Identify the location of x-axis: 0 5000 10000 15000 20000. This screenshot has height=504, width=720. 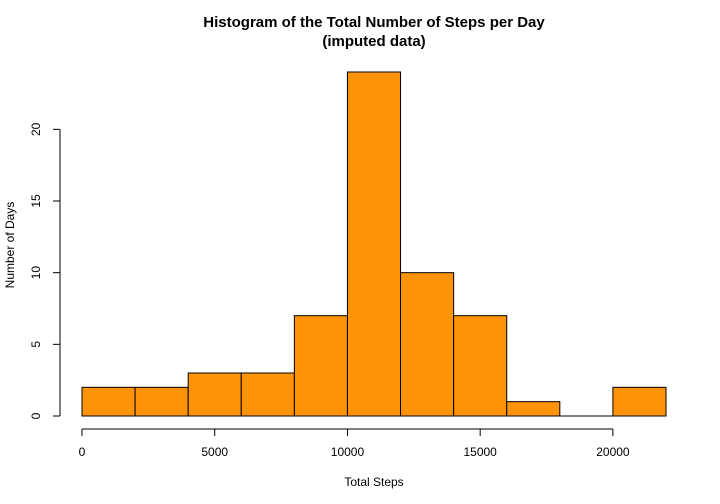
(354, 443).